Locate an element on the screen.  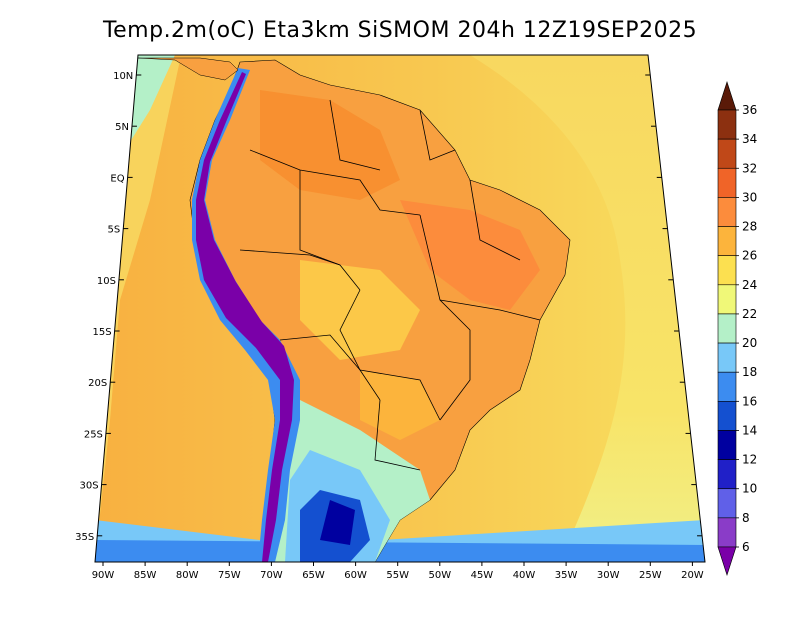
lon-label: 30W is located at coordinates (608, 575).